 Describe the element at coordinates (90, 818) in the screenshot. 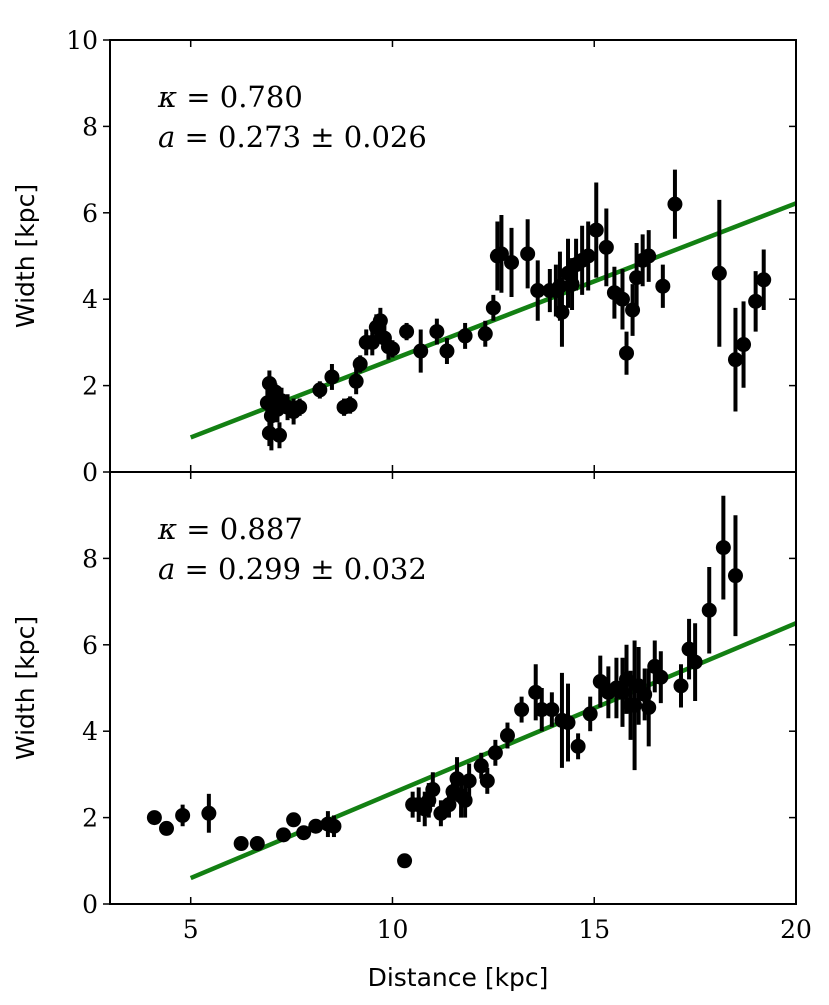

I see `bottom-y-tick-label: 2` at that location.